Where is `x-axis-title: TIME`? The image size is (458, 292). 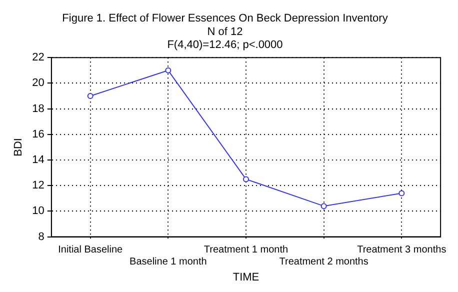 x-axis-title: TIME is located at coordinates (246, 277).